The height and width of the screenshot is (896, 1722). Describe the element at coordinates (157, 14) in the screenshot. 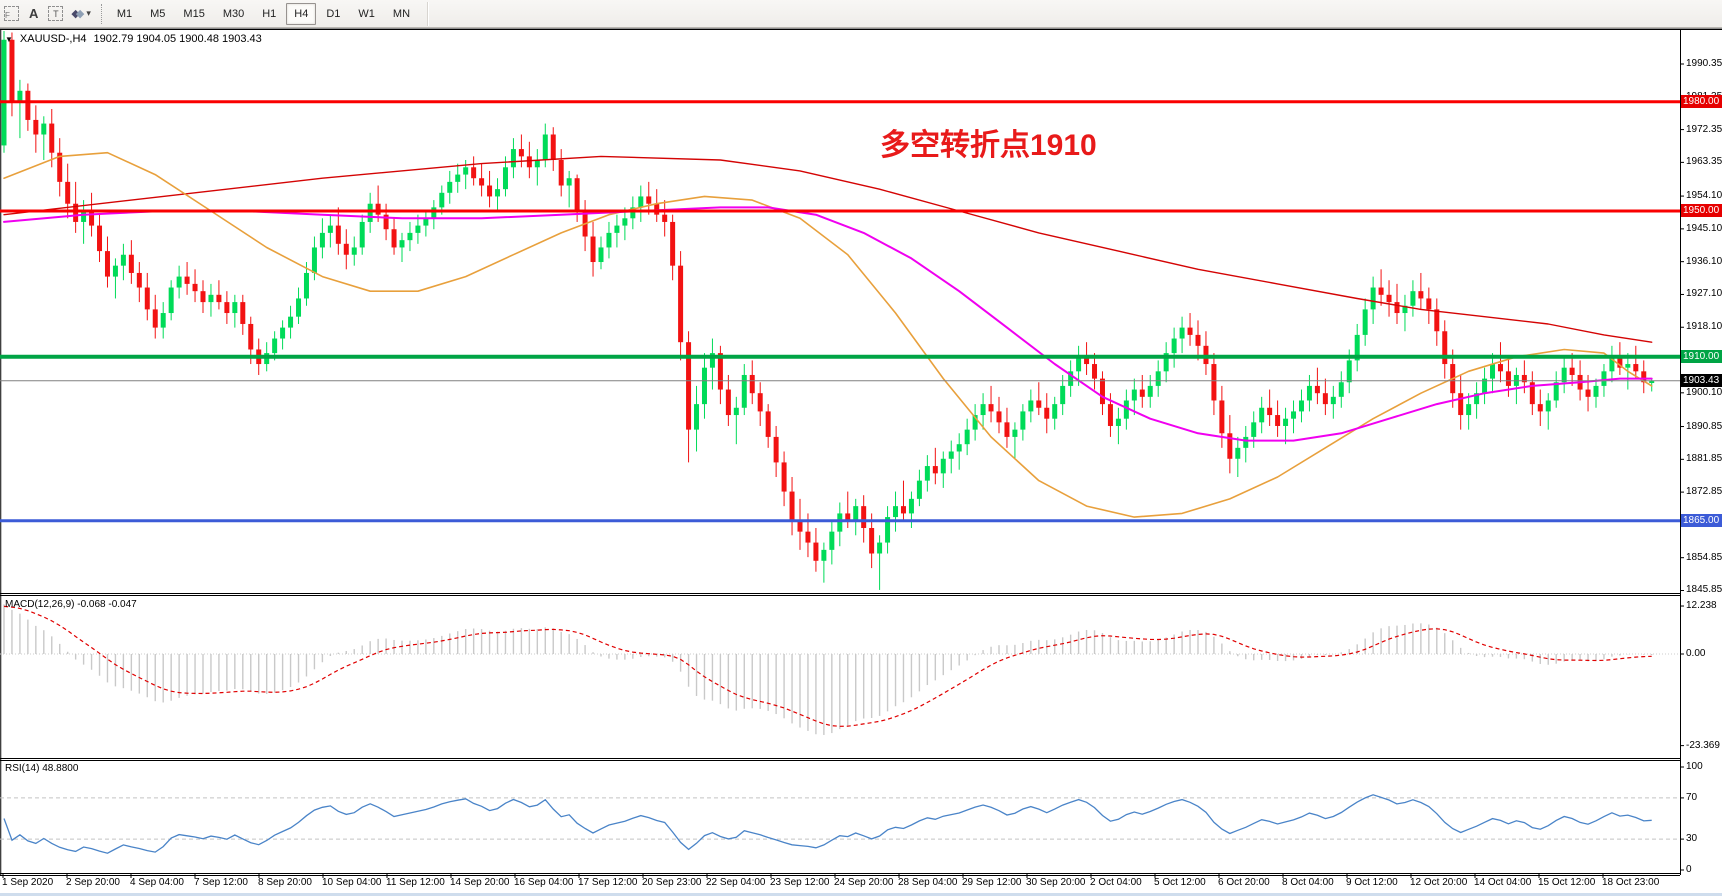

I see `timeframe-m5-button: M5` at that location.